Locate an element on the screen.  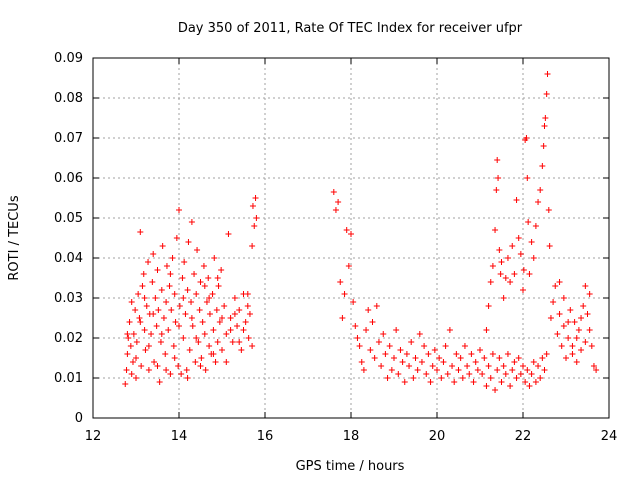
y-tick-label: 0.05 is located at coordinates (68, 218).